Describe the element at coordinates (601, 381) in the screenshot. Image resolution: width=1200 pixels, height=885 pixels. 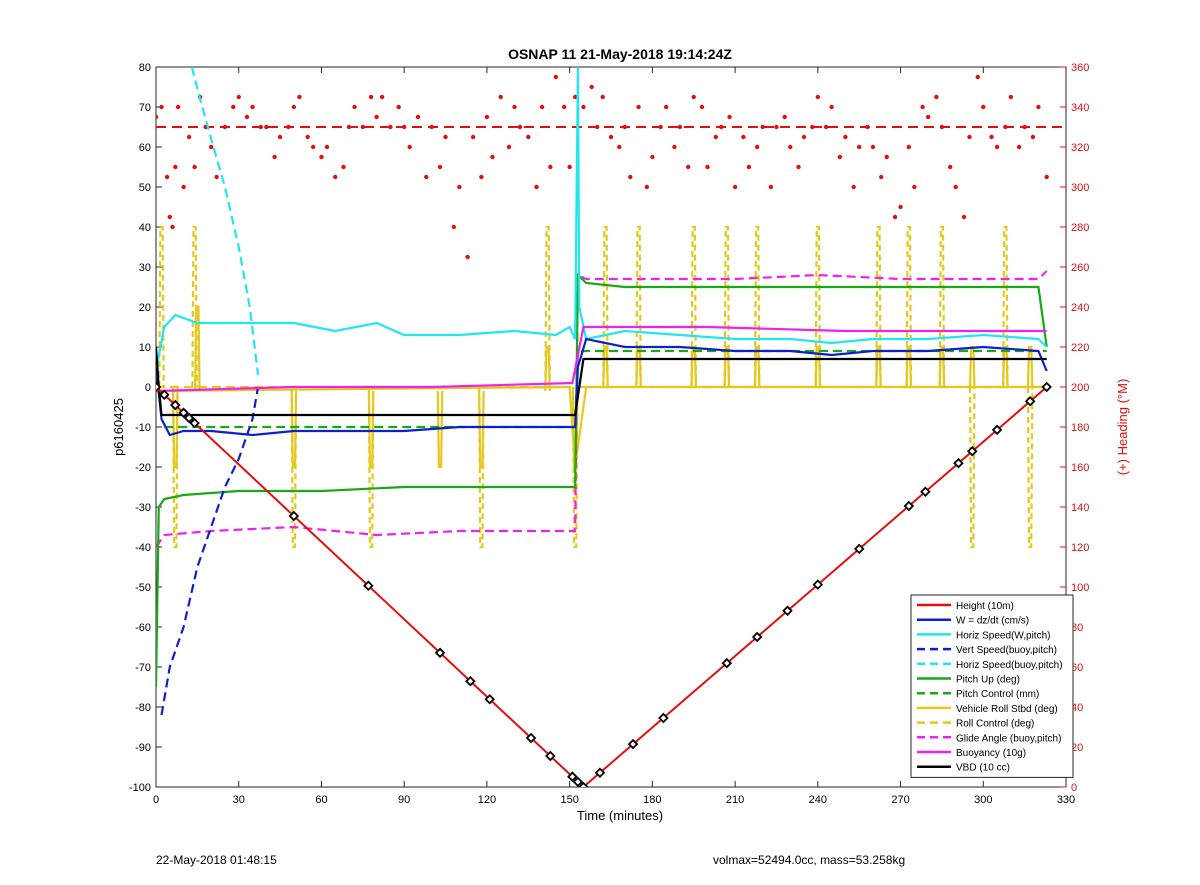
I see `series-line` at that location.